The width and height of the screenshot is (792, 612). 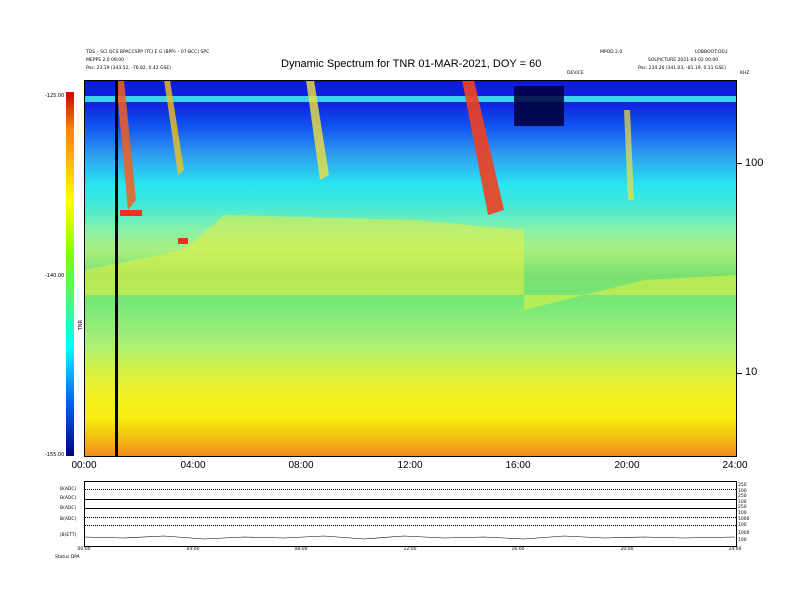 I want to click on panel-time-label: 04:00, so click(x=193, y=549).